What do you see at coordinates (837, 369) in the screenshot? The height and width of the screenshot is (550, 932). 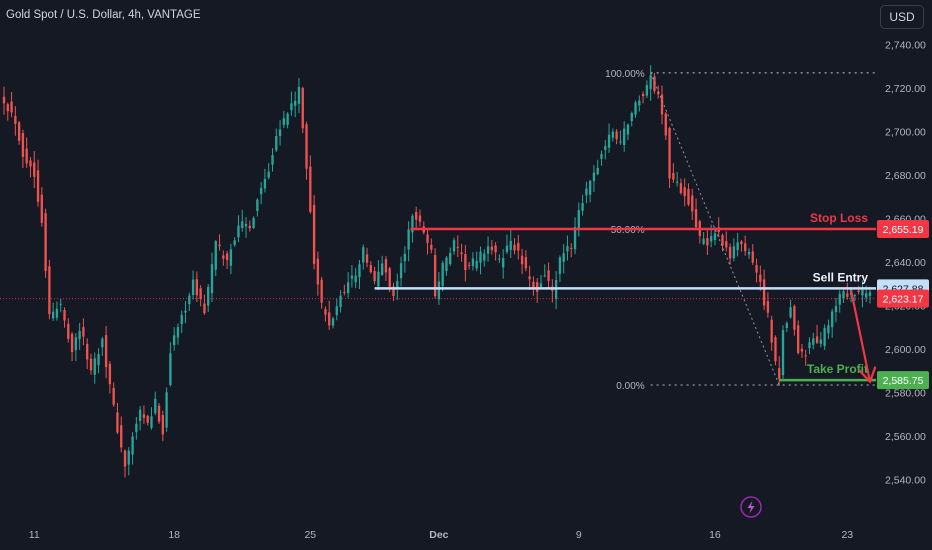 I see `take-profit-label: Take Profit` at bounding box center [837, 369].